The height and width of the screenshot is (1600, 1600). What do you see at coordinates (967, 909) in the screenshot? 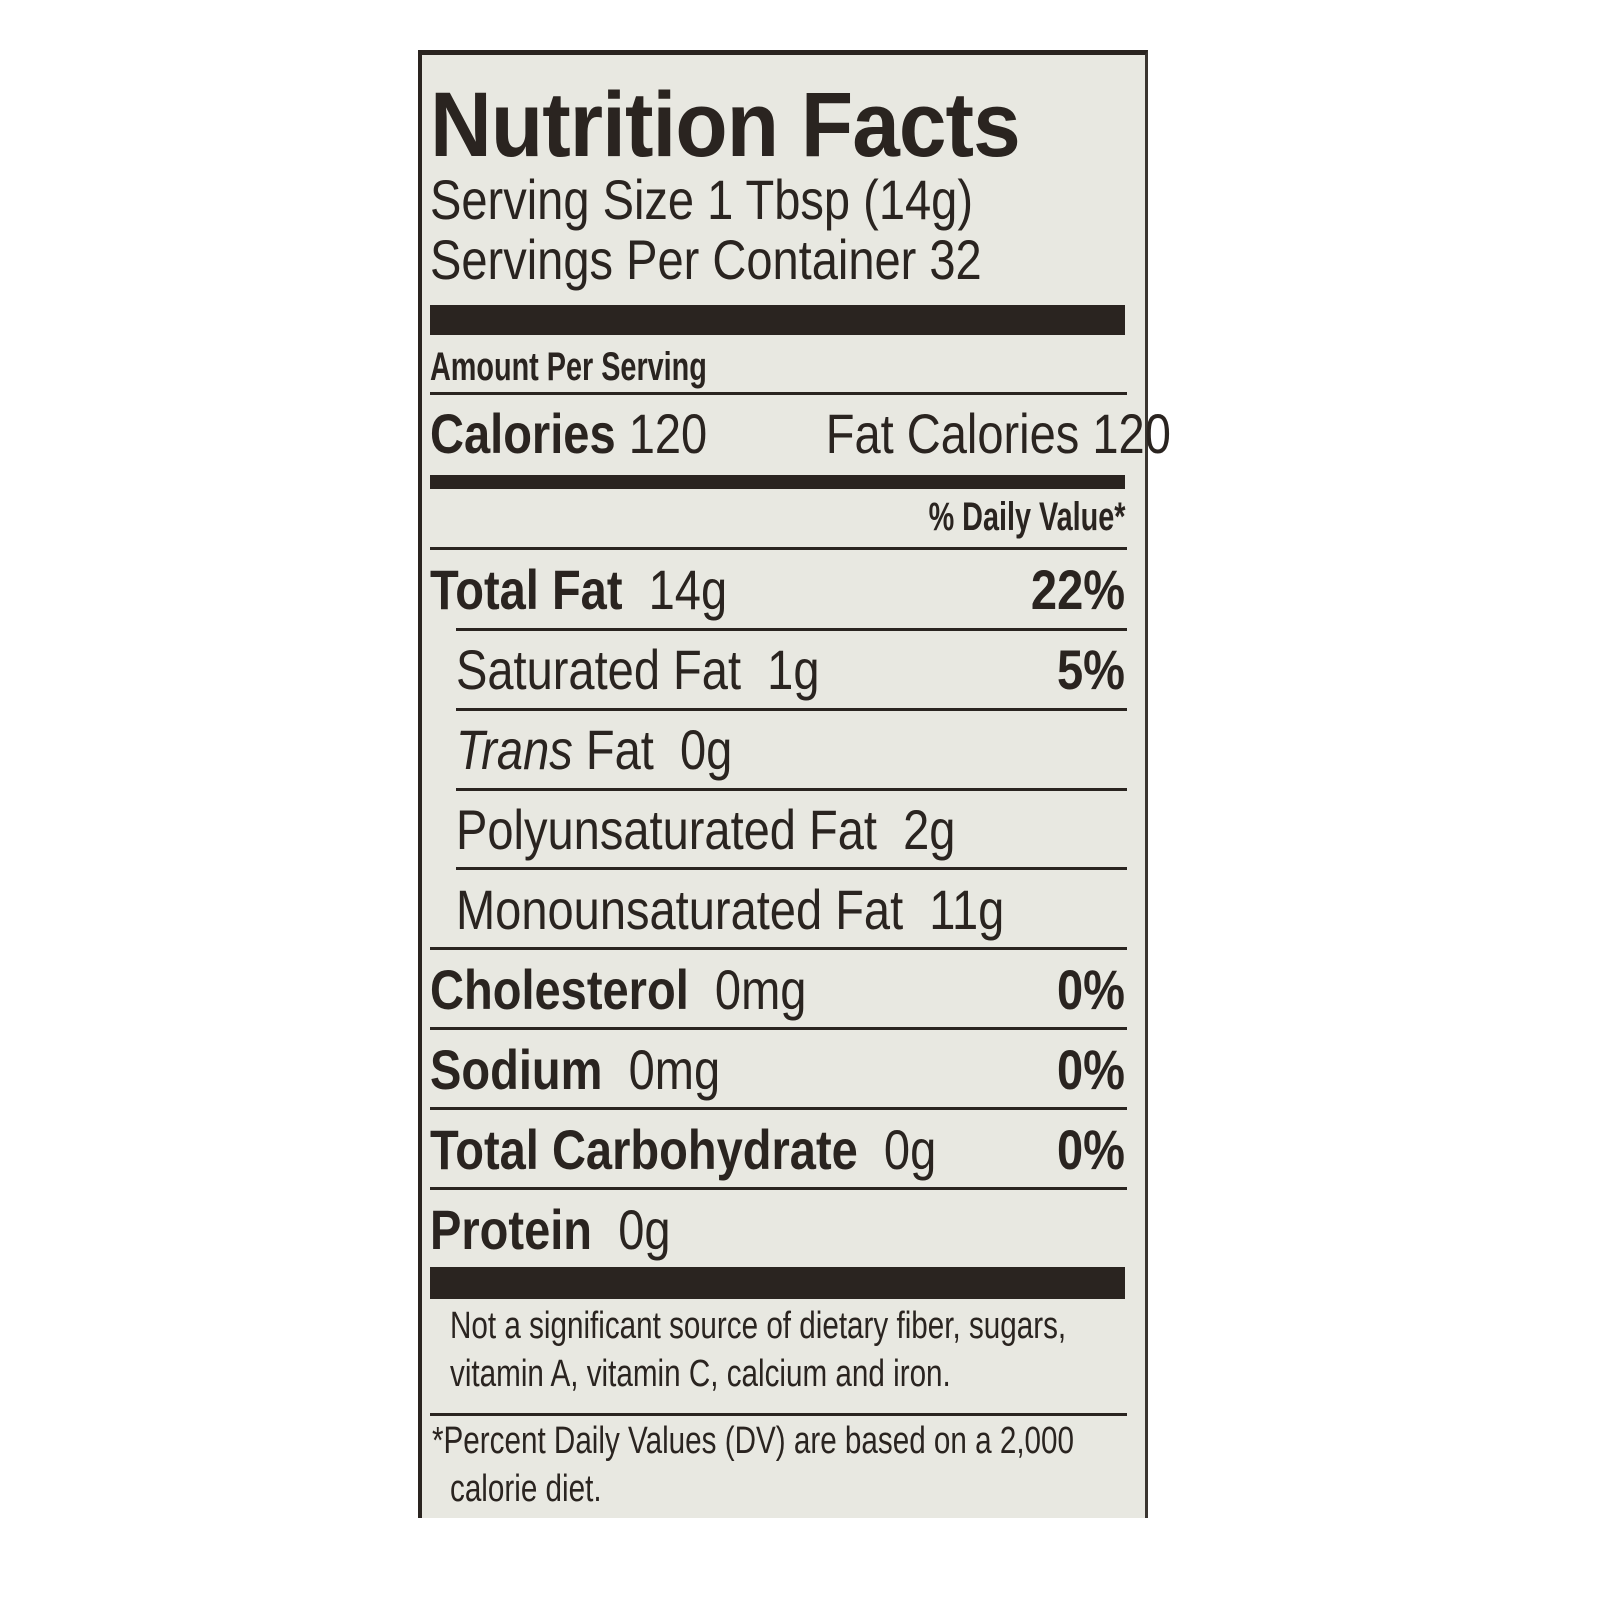
I see `nutrient-amount: 11g` at bounding box center [967, 909].